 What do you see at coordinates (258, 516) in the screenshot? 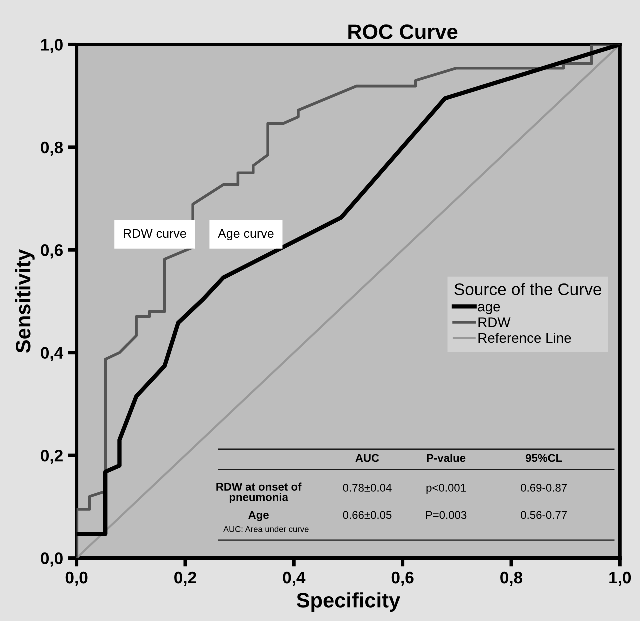
I see `annotation: Age` at bounding box center [258, 516].